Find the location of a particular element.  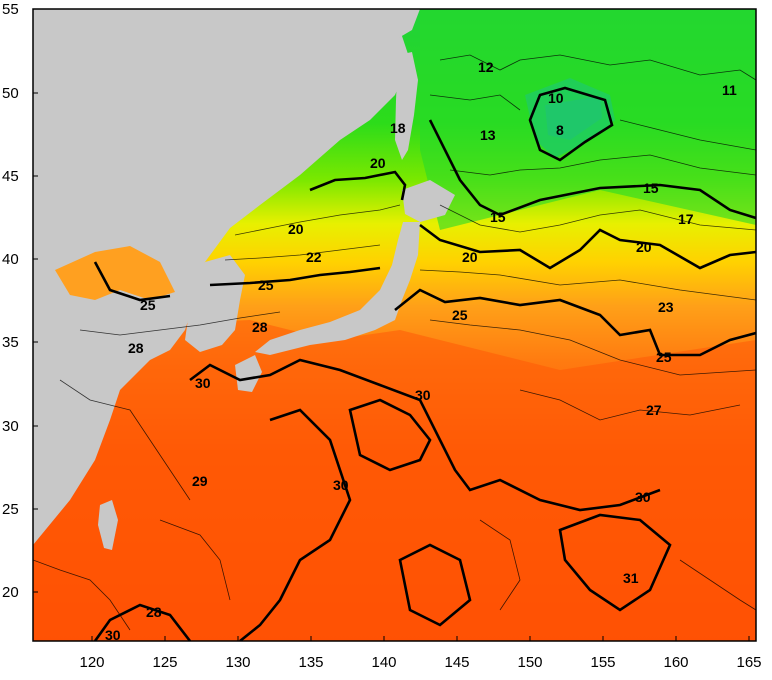

honshu-land is located at coordinates (337, 288).